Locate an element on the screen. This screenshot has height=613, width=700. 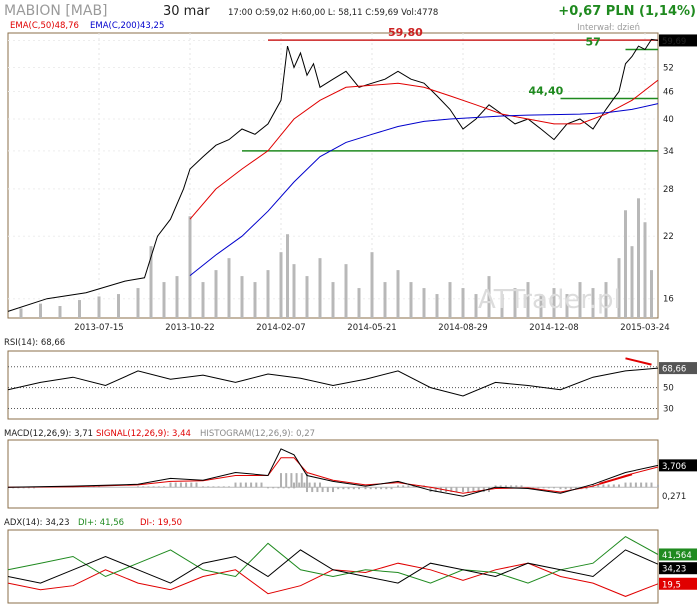
di-plus-last-value-box is located at coordinates (678, 554).